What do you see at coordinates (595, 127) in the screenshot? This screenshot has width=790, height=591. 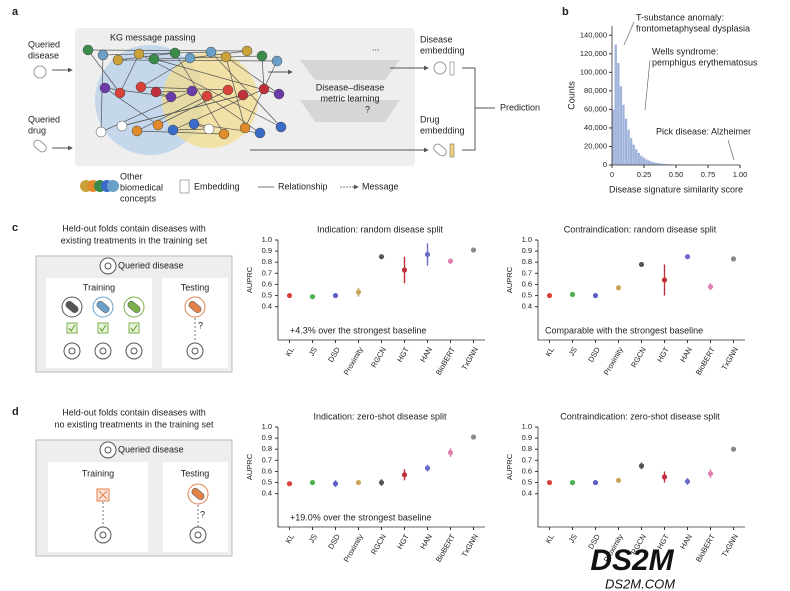 I see `y-tick-label: 40,000` at bounding box center [595, 127].